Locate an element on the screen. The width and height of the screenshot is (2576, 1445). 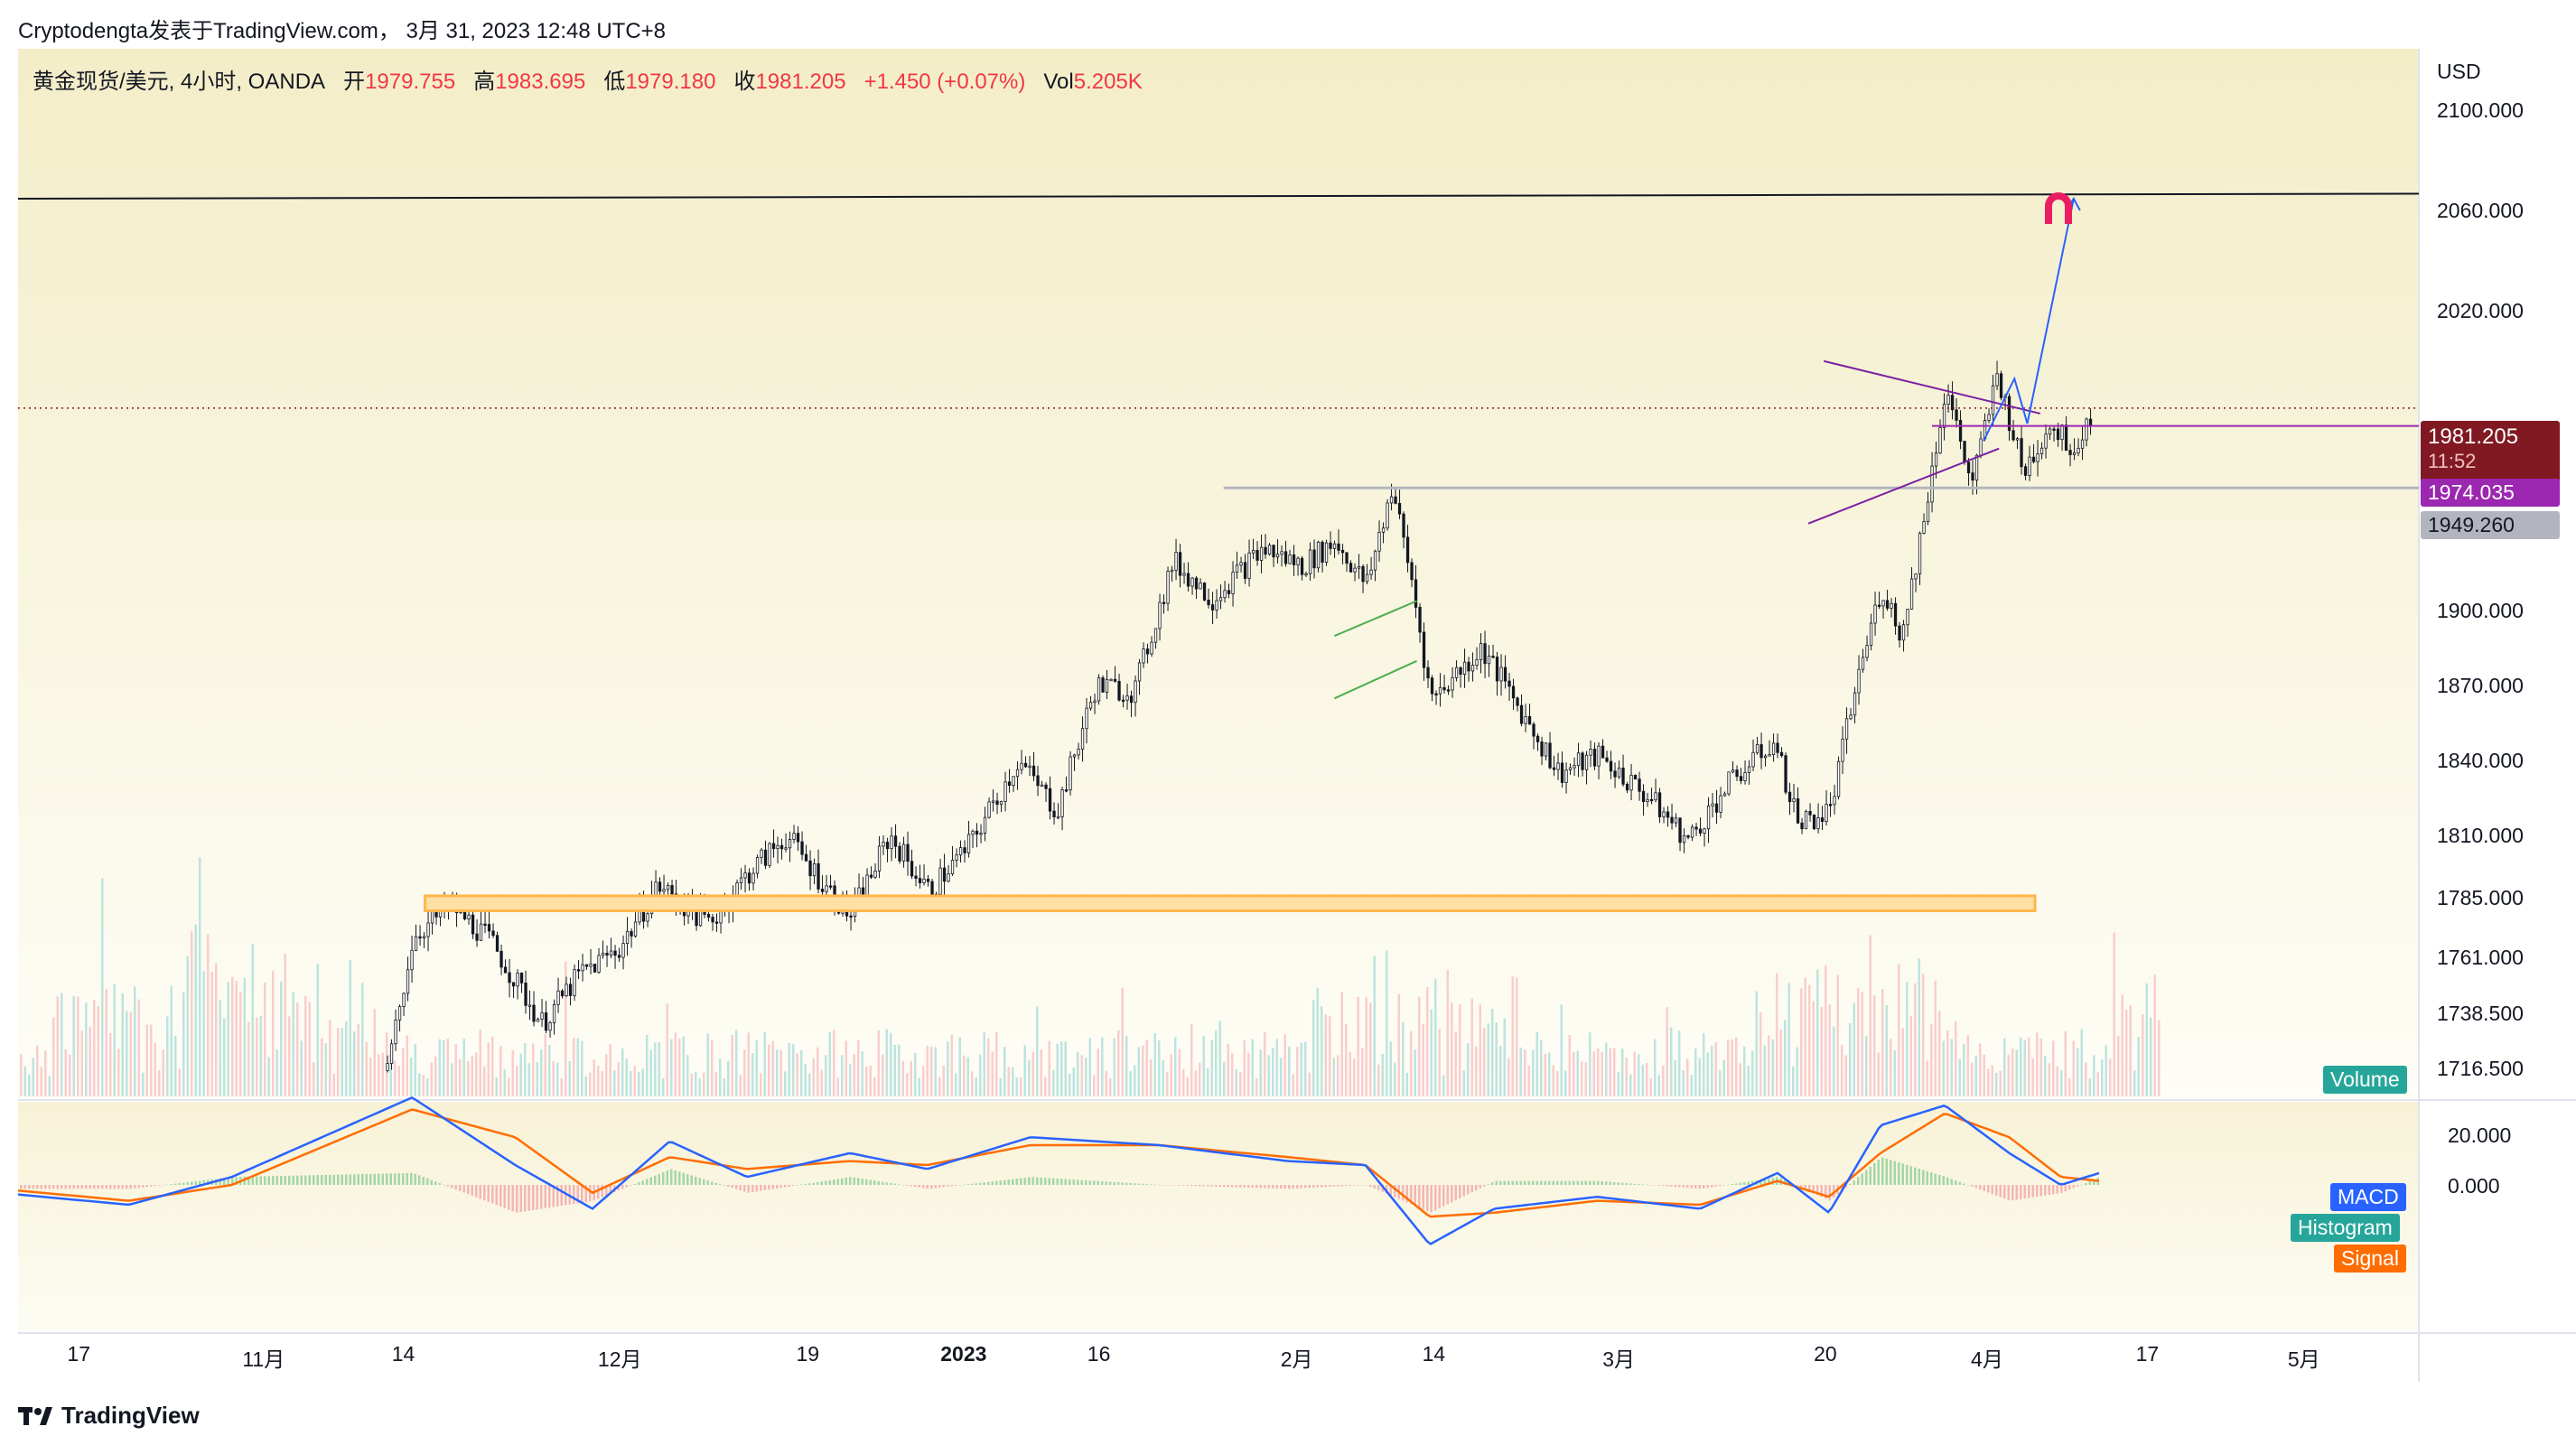
macd-axis: 20.000 0.000 is located at coordinates (2498, 1216).